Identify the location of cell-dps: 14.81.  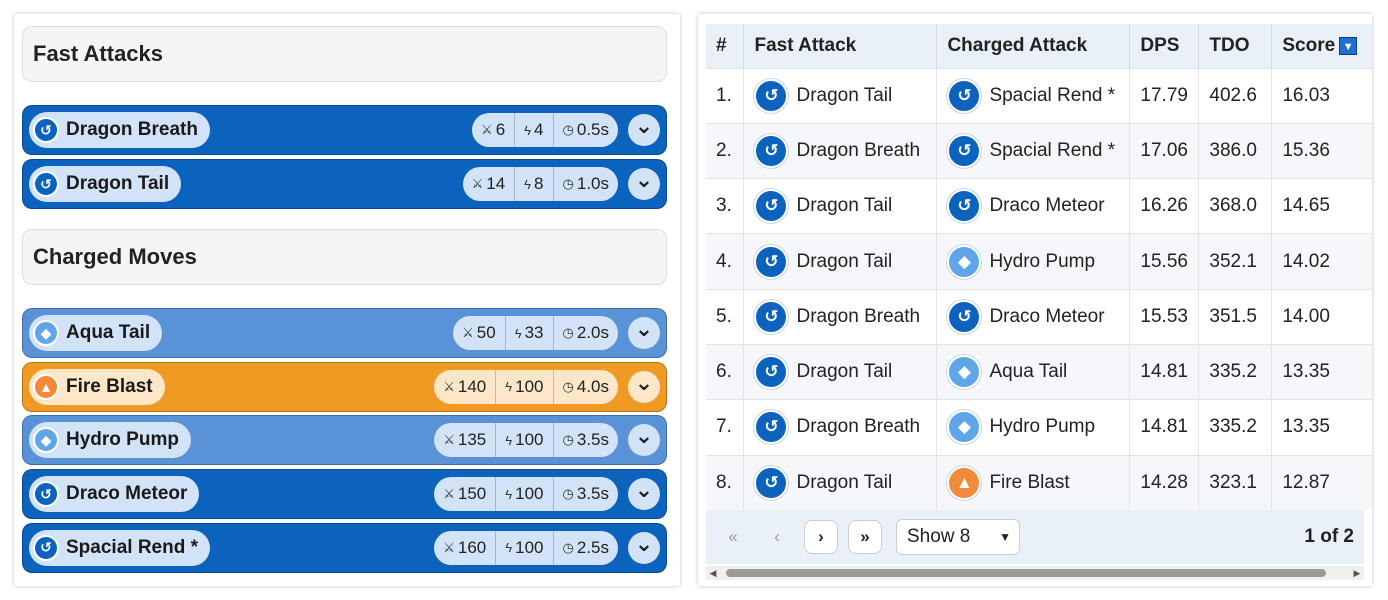
(1164, 371).